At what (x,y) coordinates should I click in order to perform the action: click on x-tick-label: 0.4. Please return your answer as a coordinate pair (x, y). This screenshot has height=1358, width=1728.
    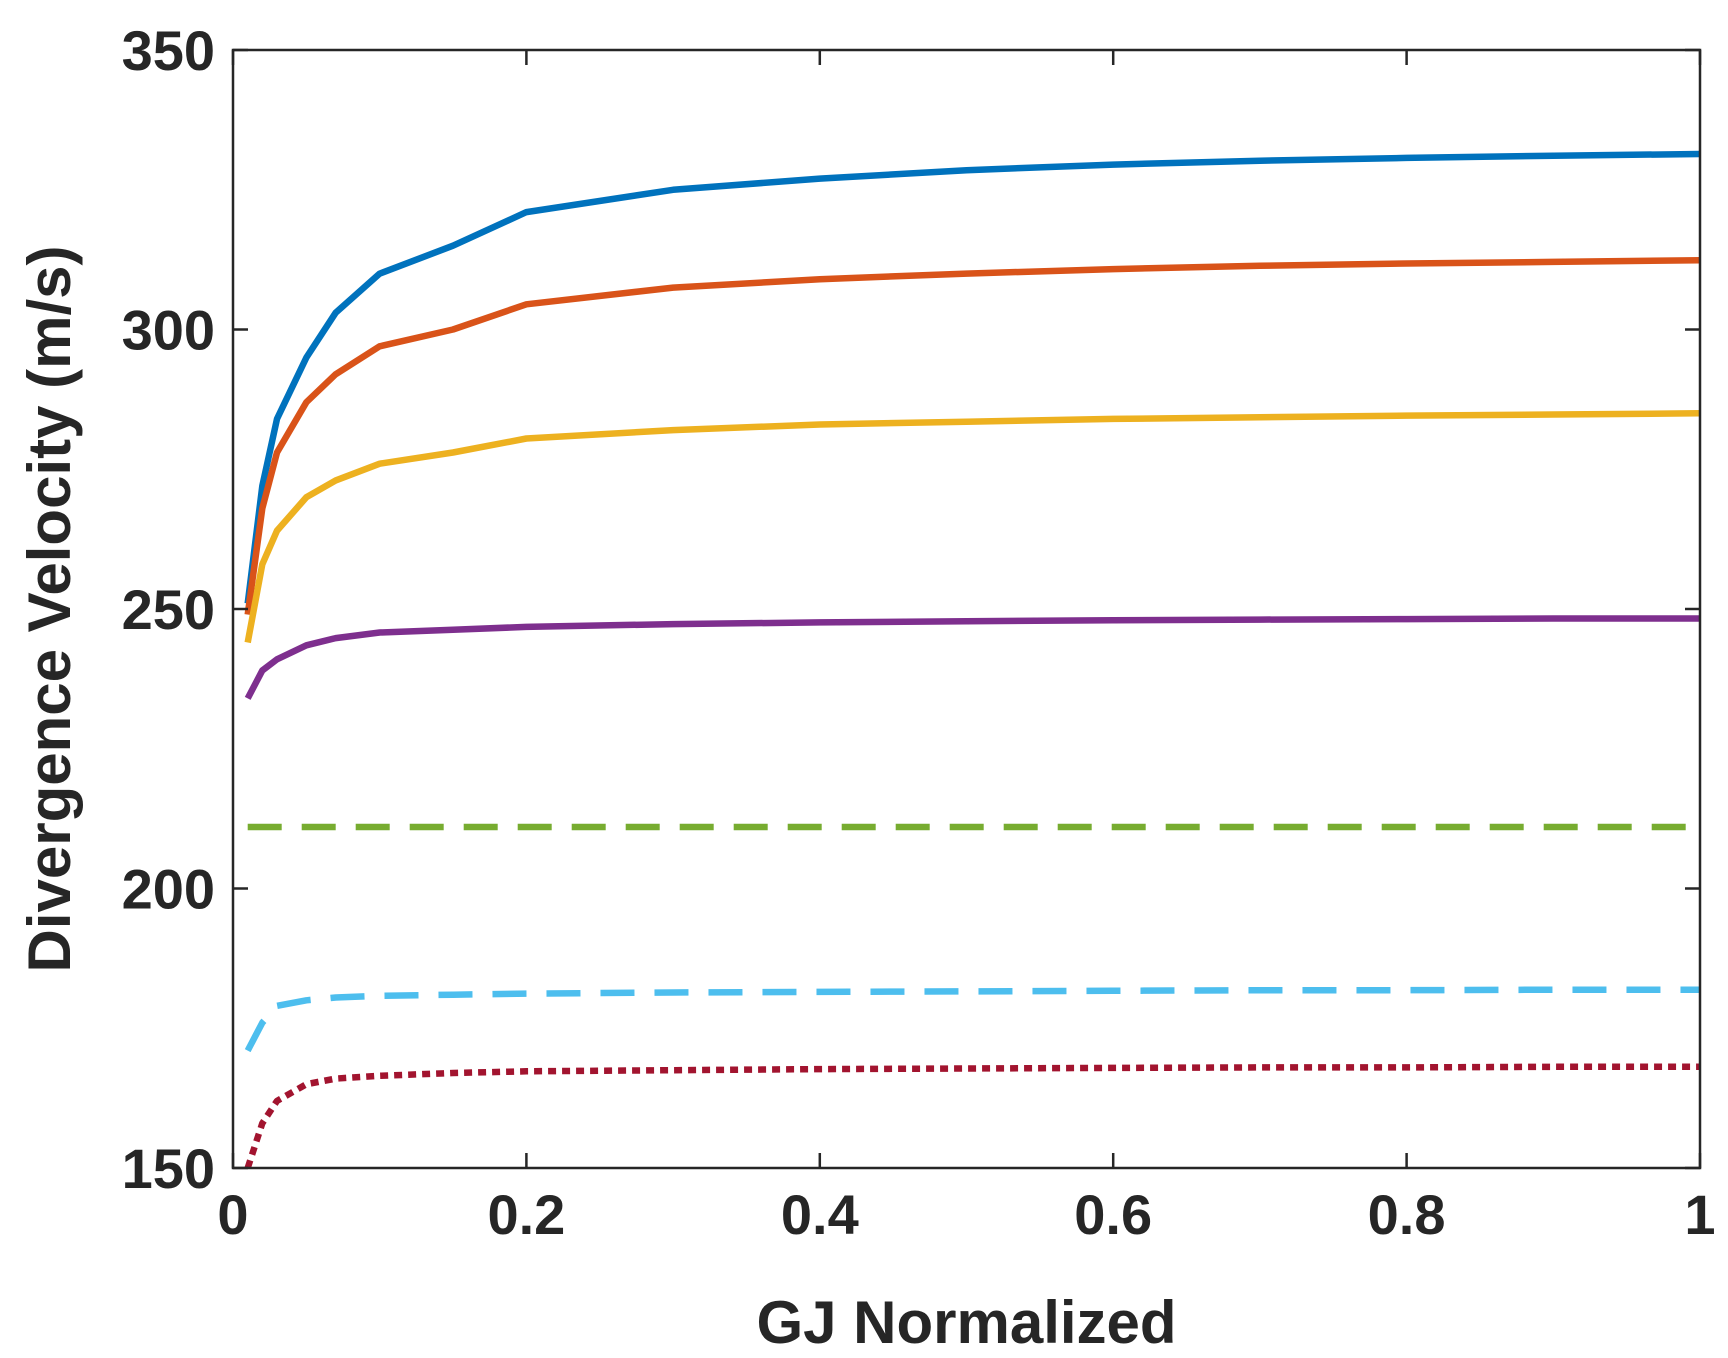
    Looking at the image, I should click on (820, 1214).